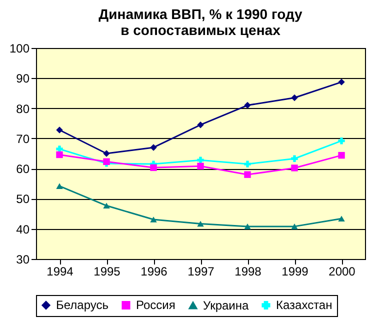 The height and width of the screenshot is (325, 379). What do you see at coordinates (107, 271) in the screenshot?
I see `x-tick-label: 1995` at bounding box center [107, 271].